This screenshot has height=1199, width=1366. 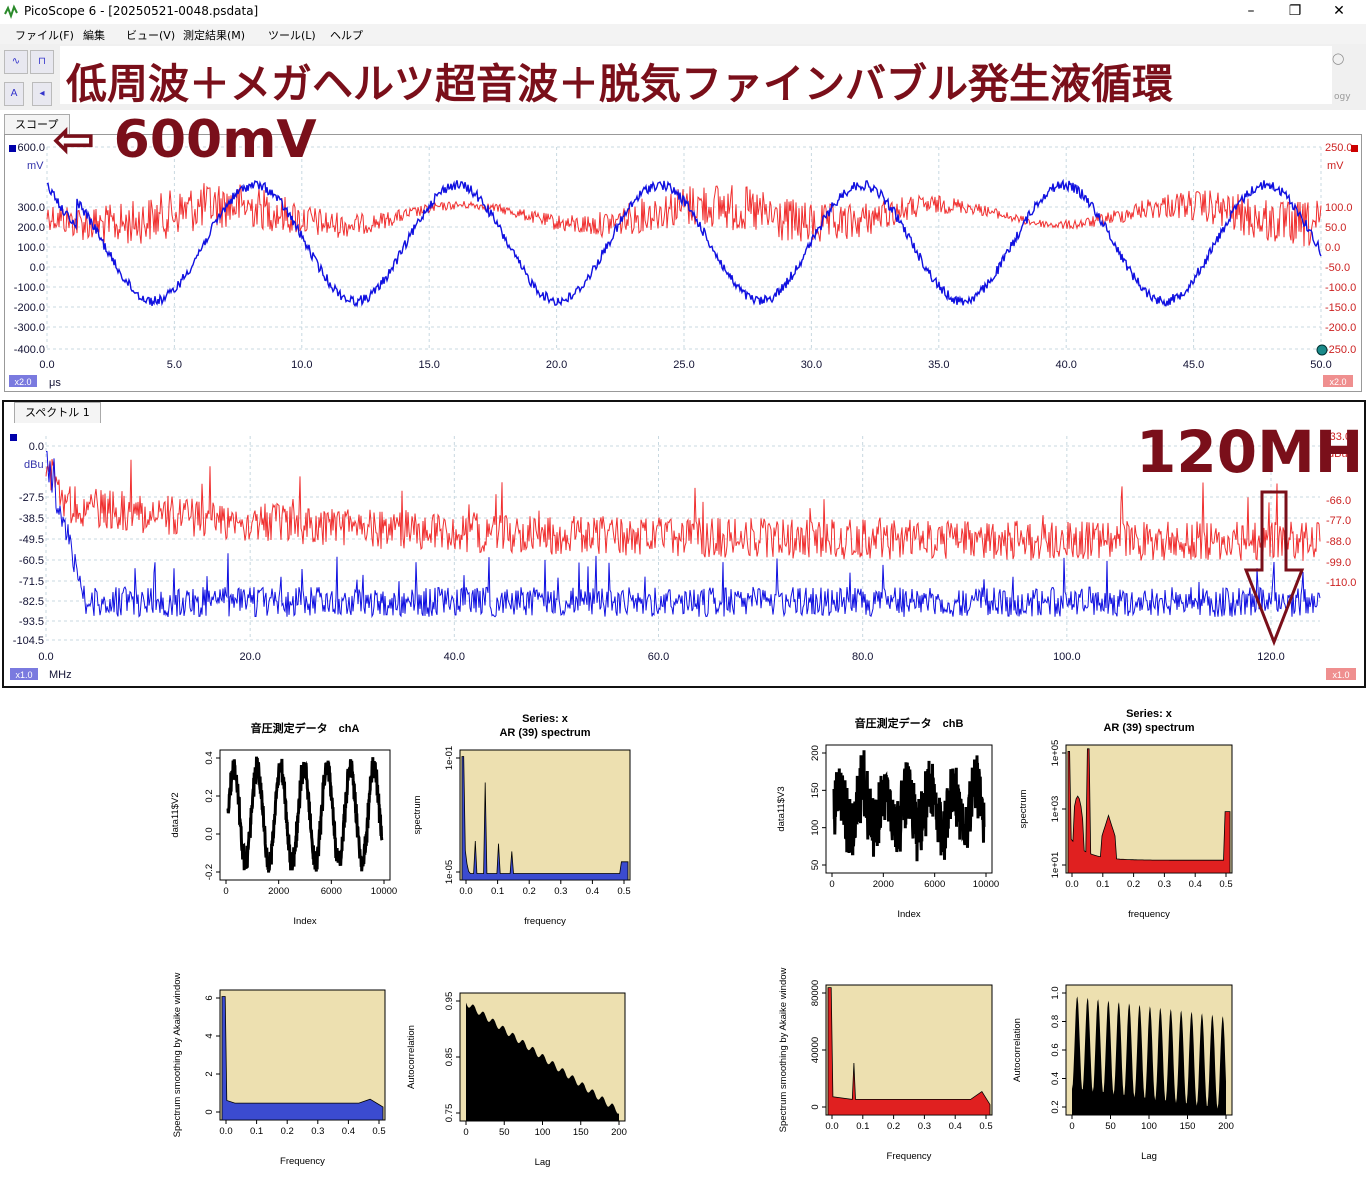 I want to click on cha-ar-spectrum-frame, so click(x=545, y=815).